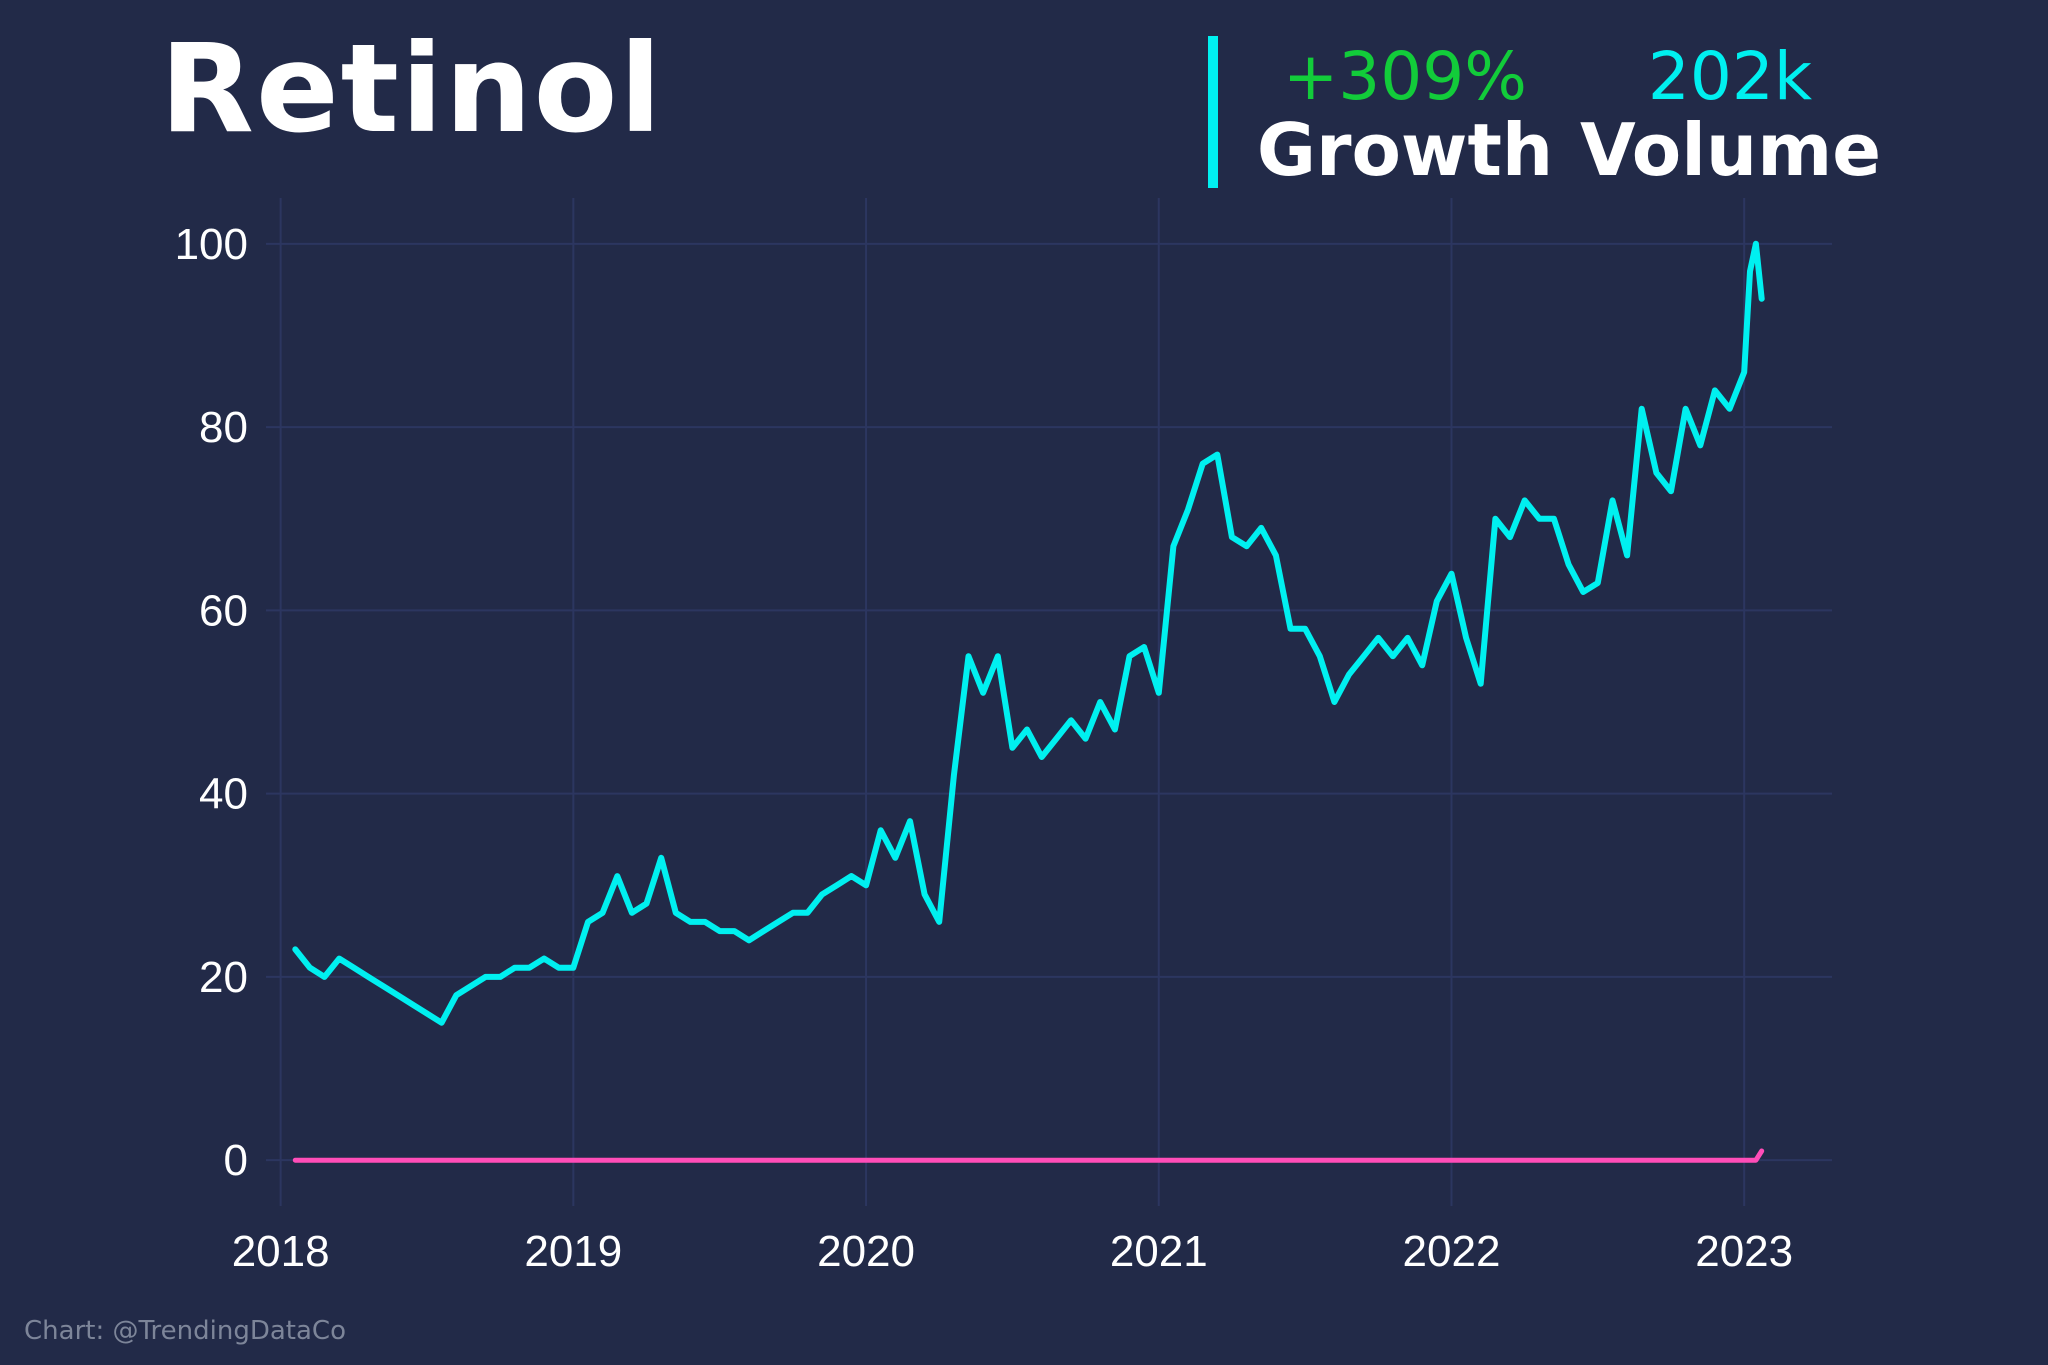  Describe the element at coordinates (1452, 1251) in the screenshot. I see `x-tick-label: 2022` at that location.